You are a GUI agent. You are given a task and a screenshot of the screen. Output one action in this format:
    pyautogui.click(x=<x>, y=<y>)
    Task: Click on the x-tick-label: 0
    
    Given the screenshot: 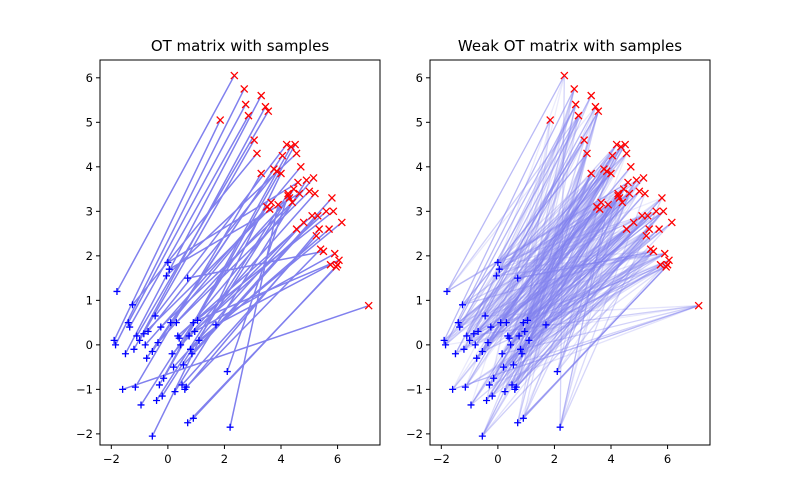 What is the action you would take?
    pyautogui.click(x=497, y=459)
    